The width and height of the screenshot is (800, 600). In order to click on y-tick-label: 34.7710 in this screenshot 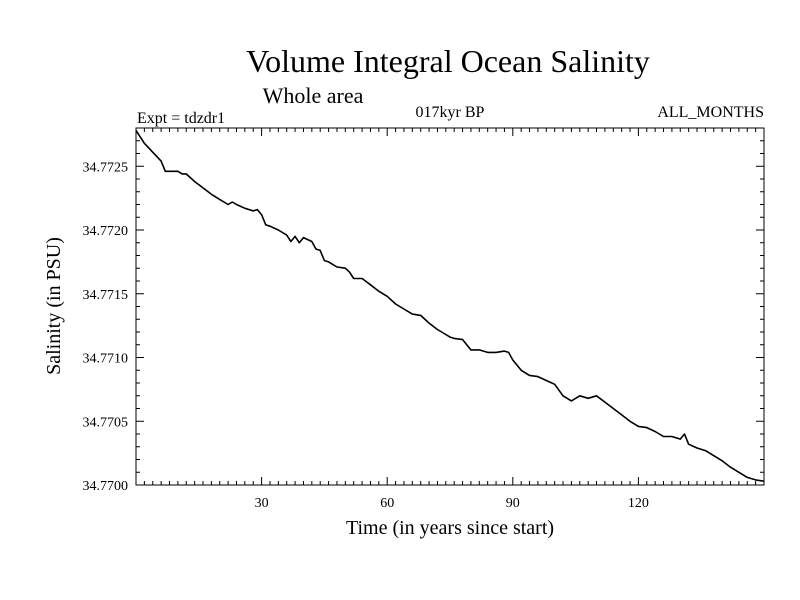, I will do `click(106, 359)`.